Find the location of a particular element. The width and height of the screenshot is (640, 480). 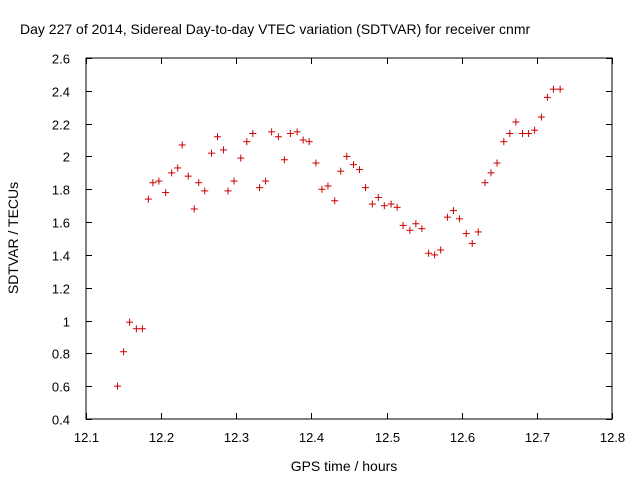

y-tick-label: 1.6 is located at coordinates (61, 223).